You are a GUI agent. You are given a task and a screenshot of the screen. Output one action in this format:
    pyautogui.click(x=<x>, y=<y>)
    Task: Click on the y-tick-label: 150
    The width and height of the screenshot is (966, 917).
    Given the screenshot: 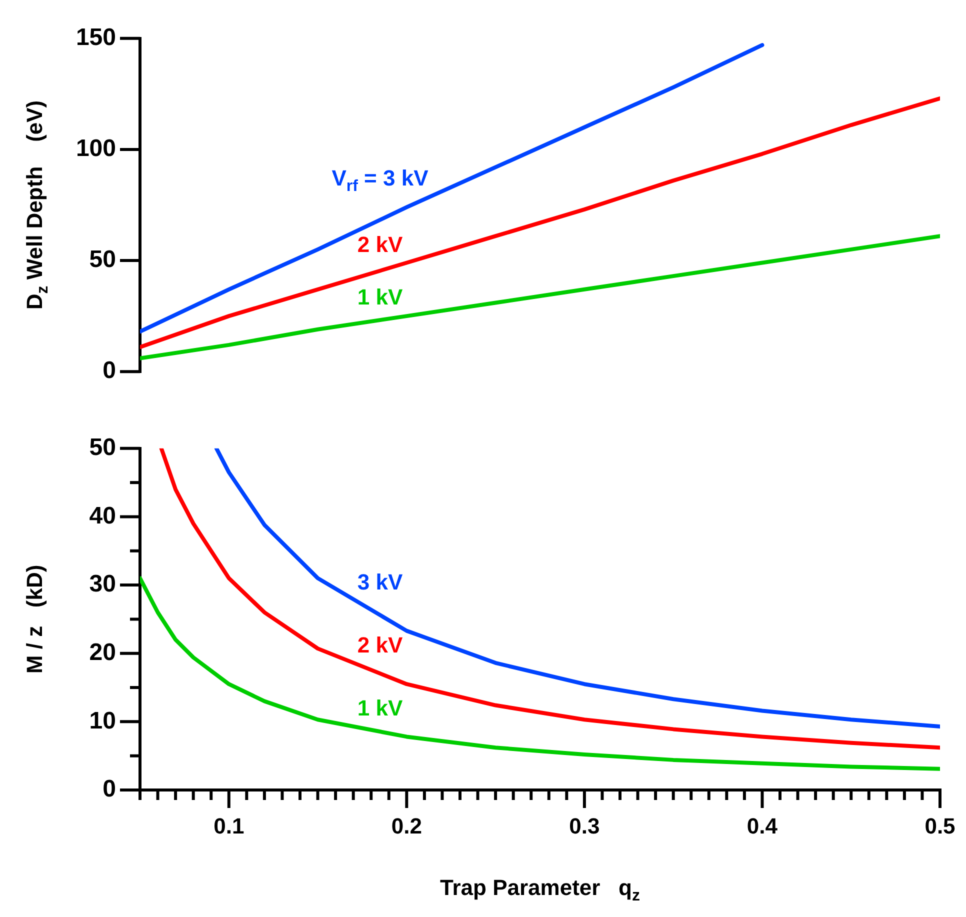 What is the action you would take?
    pyautogui.click(x=96, y=38)
    